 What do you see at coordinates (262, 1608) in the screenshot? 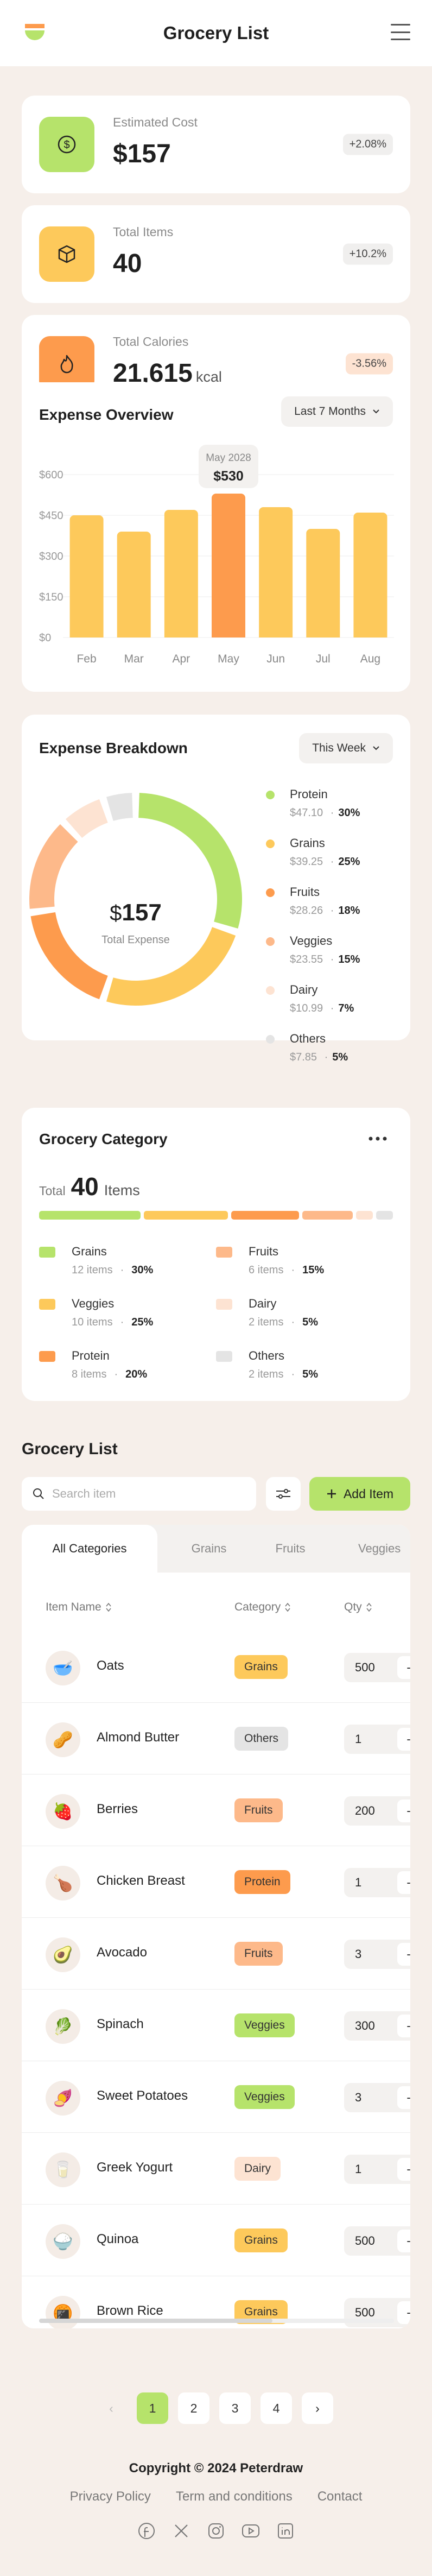
I see `column-header-category: Category` at bounding box center [262, 1608].